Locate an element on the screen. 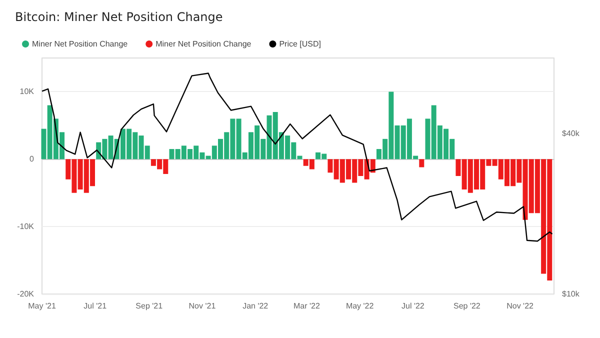 This screenshot has width=600, height=338. y-tick-label: -20K is located at coordinates (26, 294).